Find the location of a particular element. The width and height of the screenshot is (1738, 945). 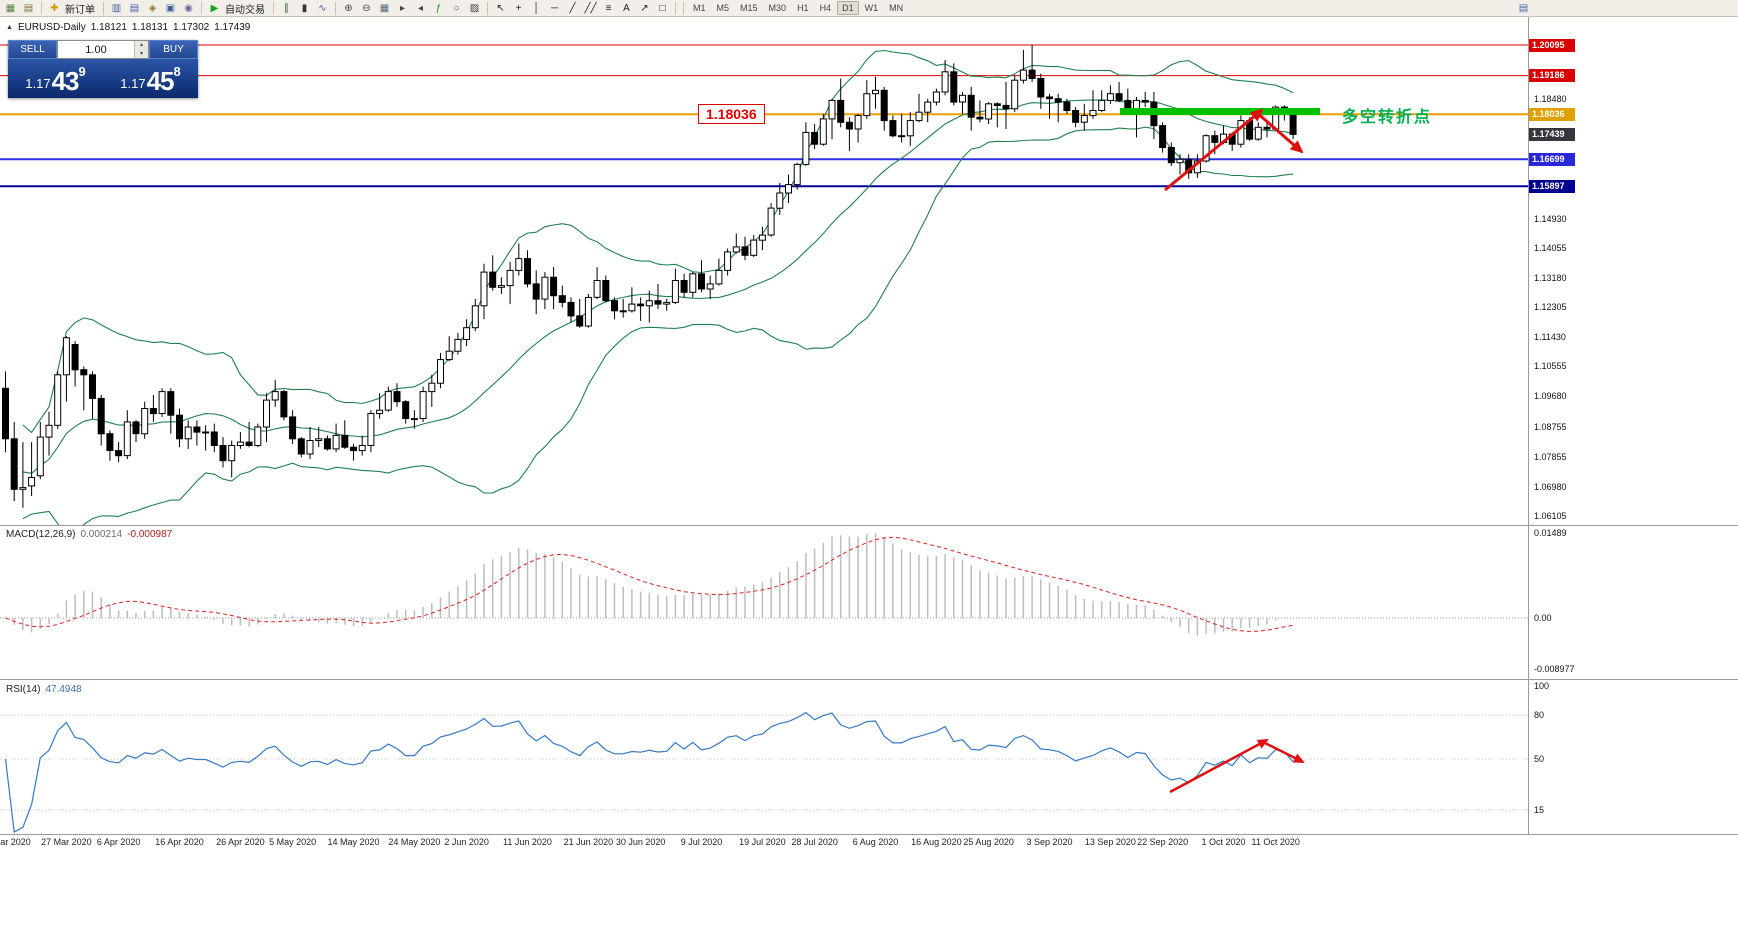

timeframe-d1: D1 is located at coordinates (848, 8).